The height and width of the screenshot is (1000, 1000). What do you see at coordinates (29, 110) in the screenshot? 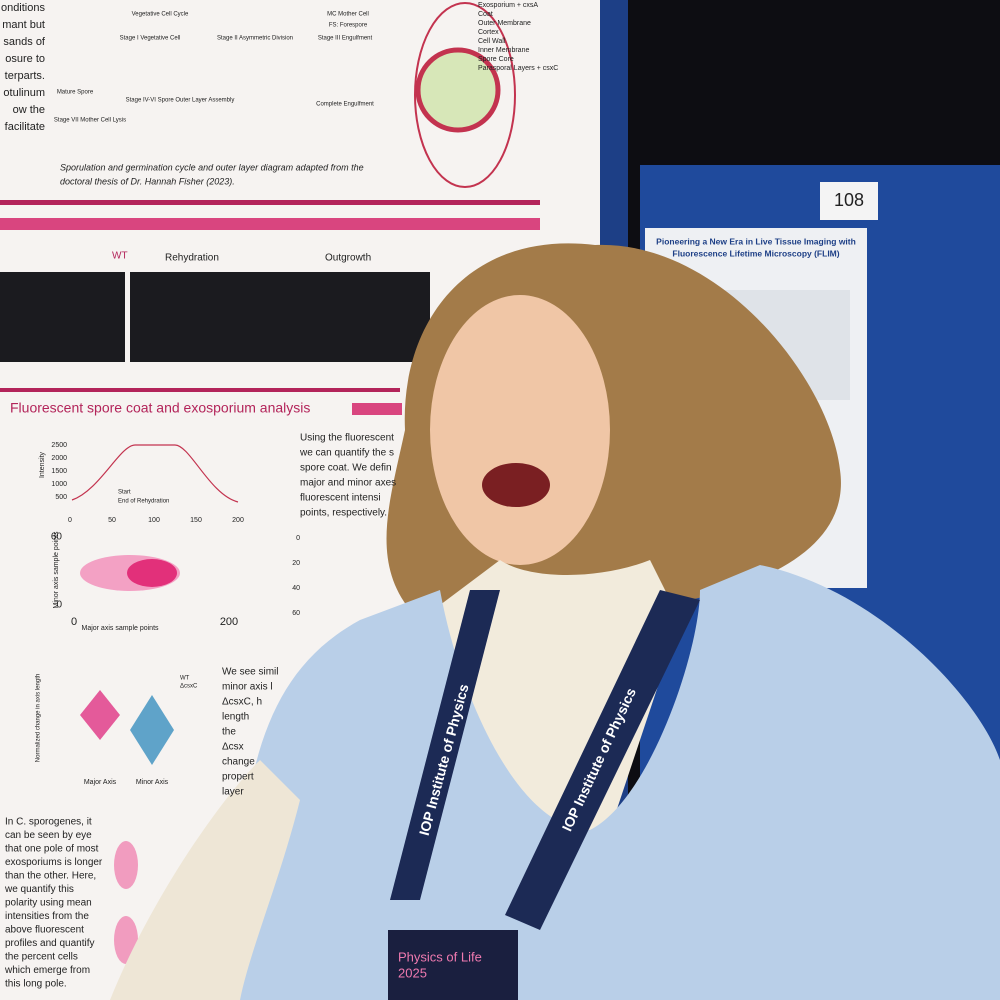
I see `poster-text: ow the` at bounding box center [29, 110].